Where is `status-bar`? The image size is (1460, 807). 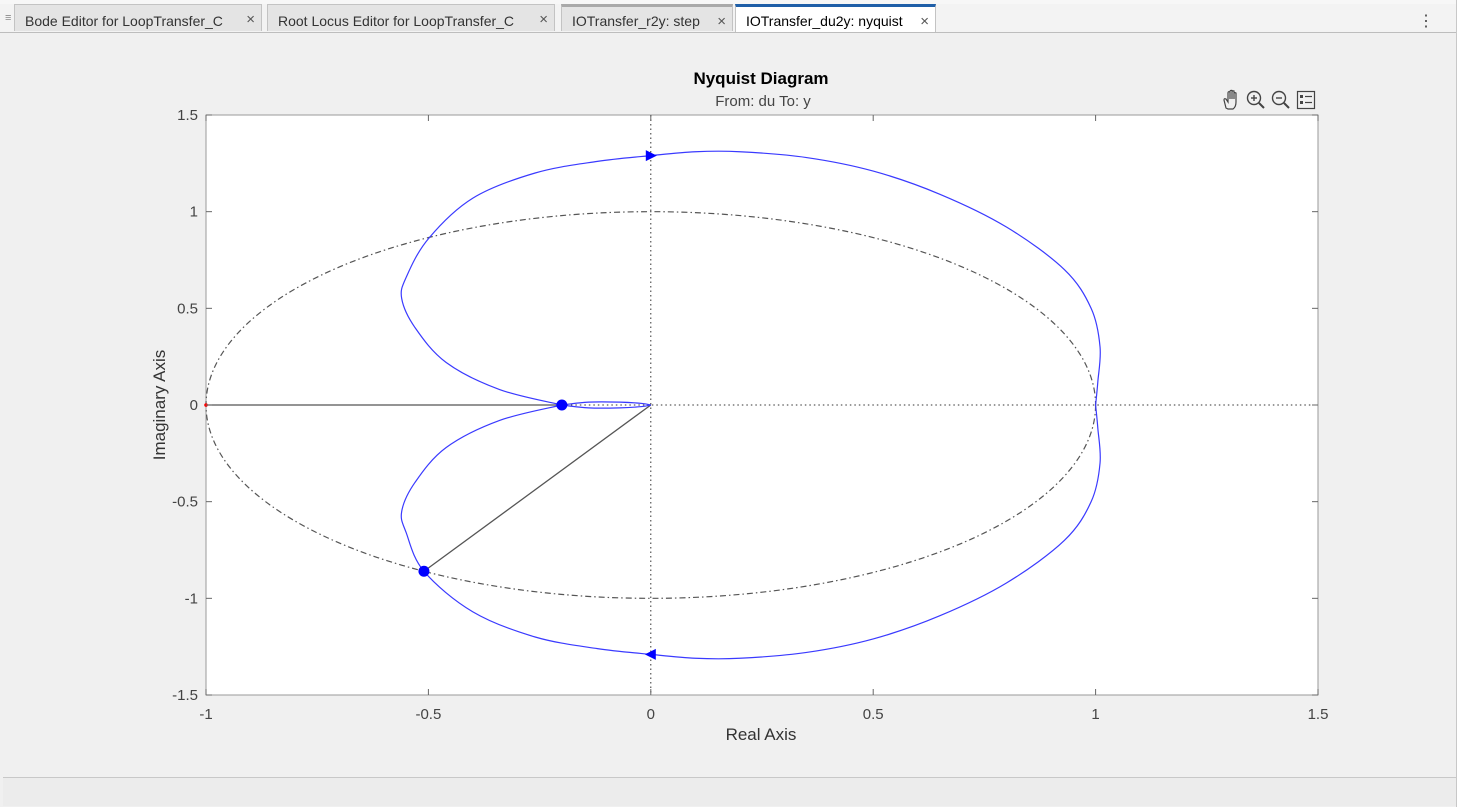
status-bar is located at coordinates (729, 791).